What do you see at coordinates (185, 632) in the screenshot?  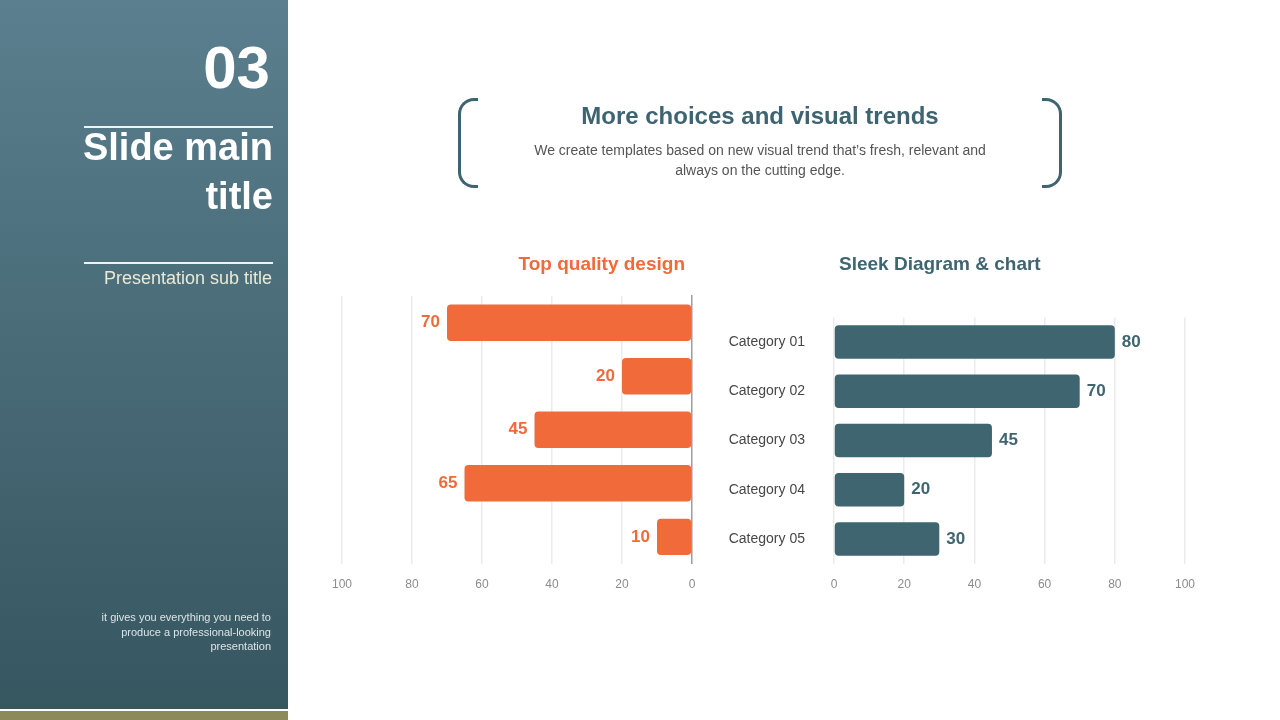 I see `text: it gives you everything you need to produce a professional-looking presentation` at bounding box center [185, 632].